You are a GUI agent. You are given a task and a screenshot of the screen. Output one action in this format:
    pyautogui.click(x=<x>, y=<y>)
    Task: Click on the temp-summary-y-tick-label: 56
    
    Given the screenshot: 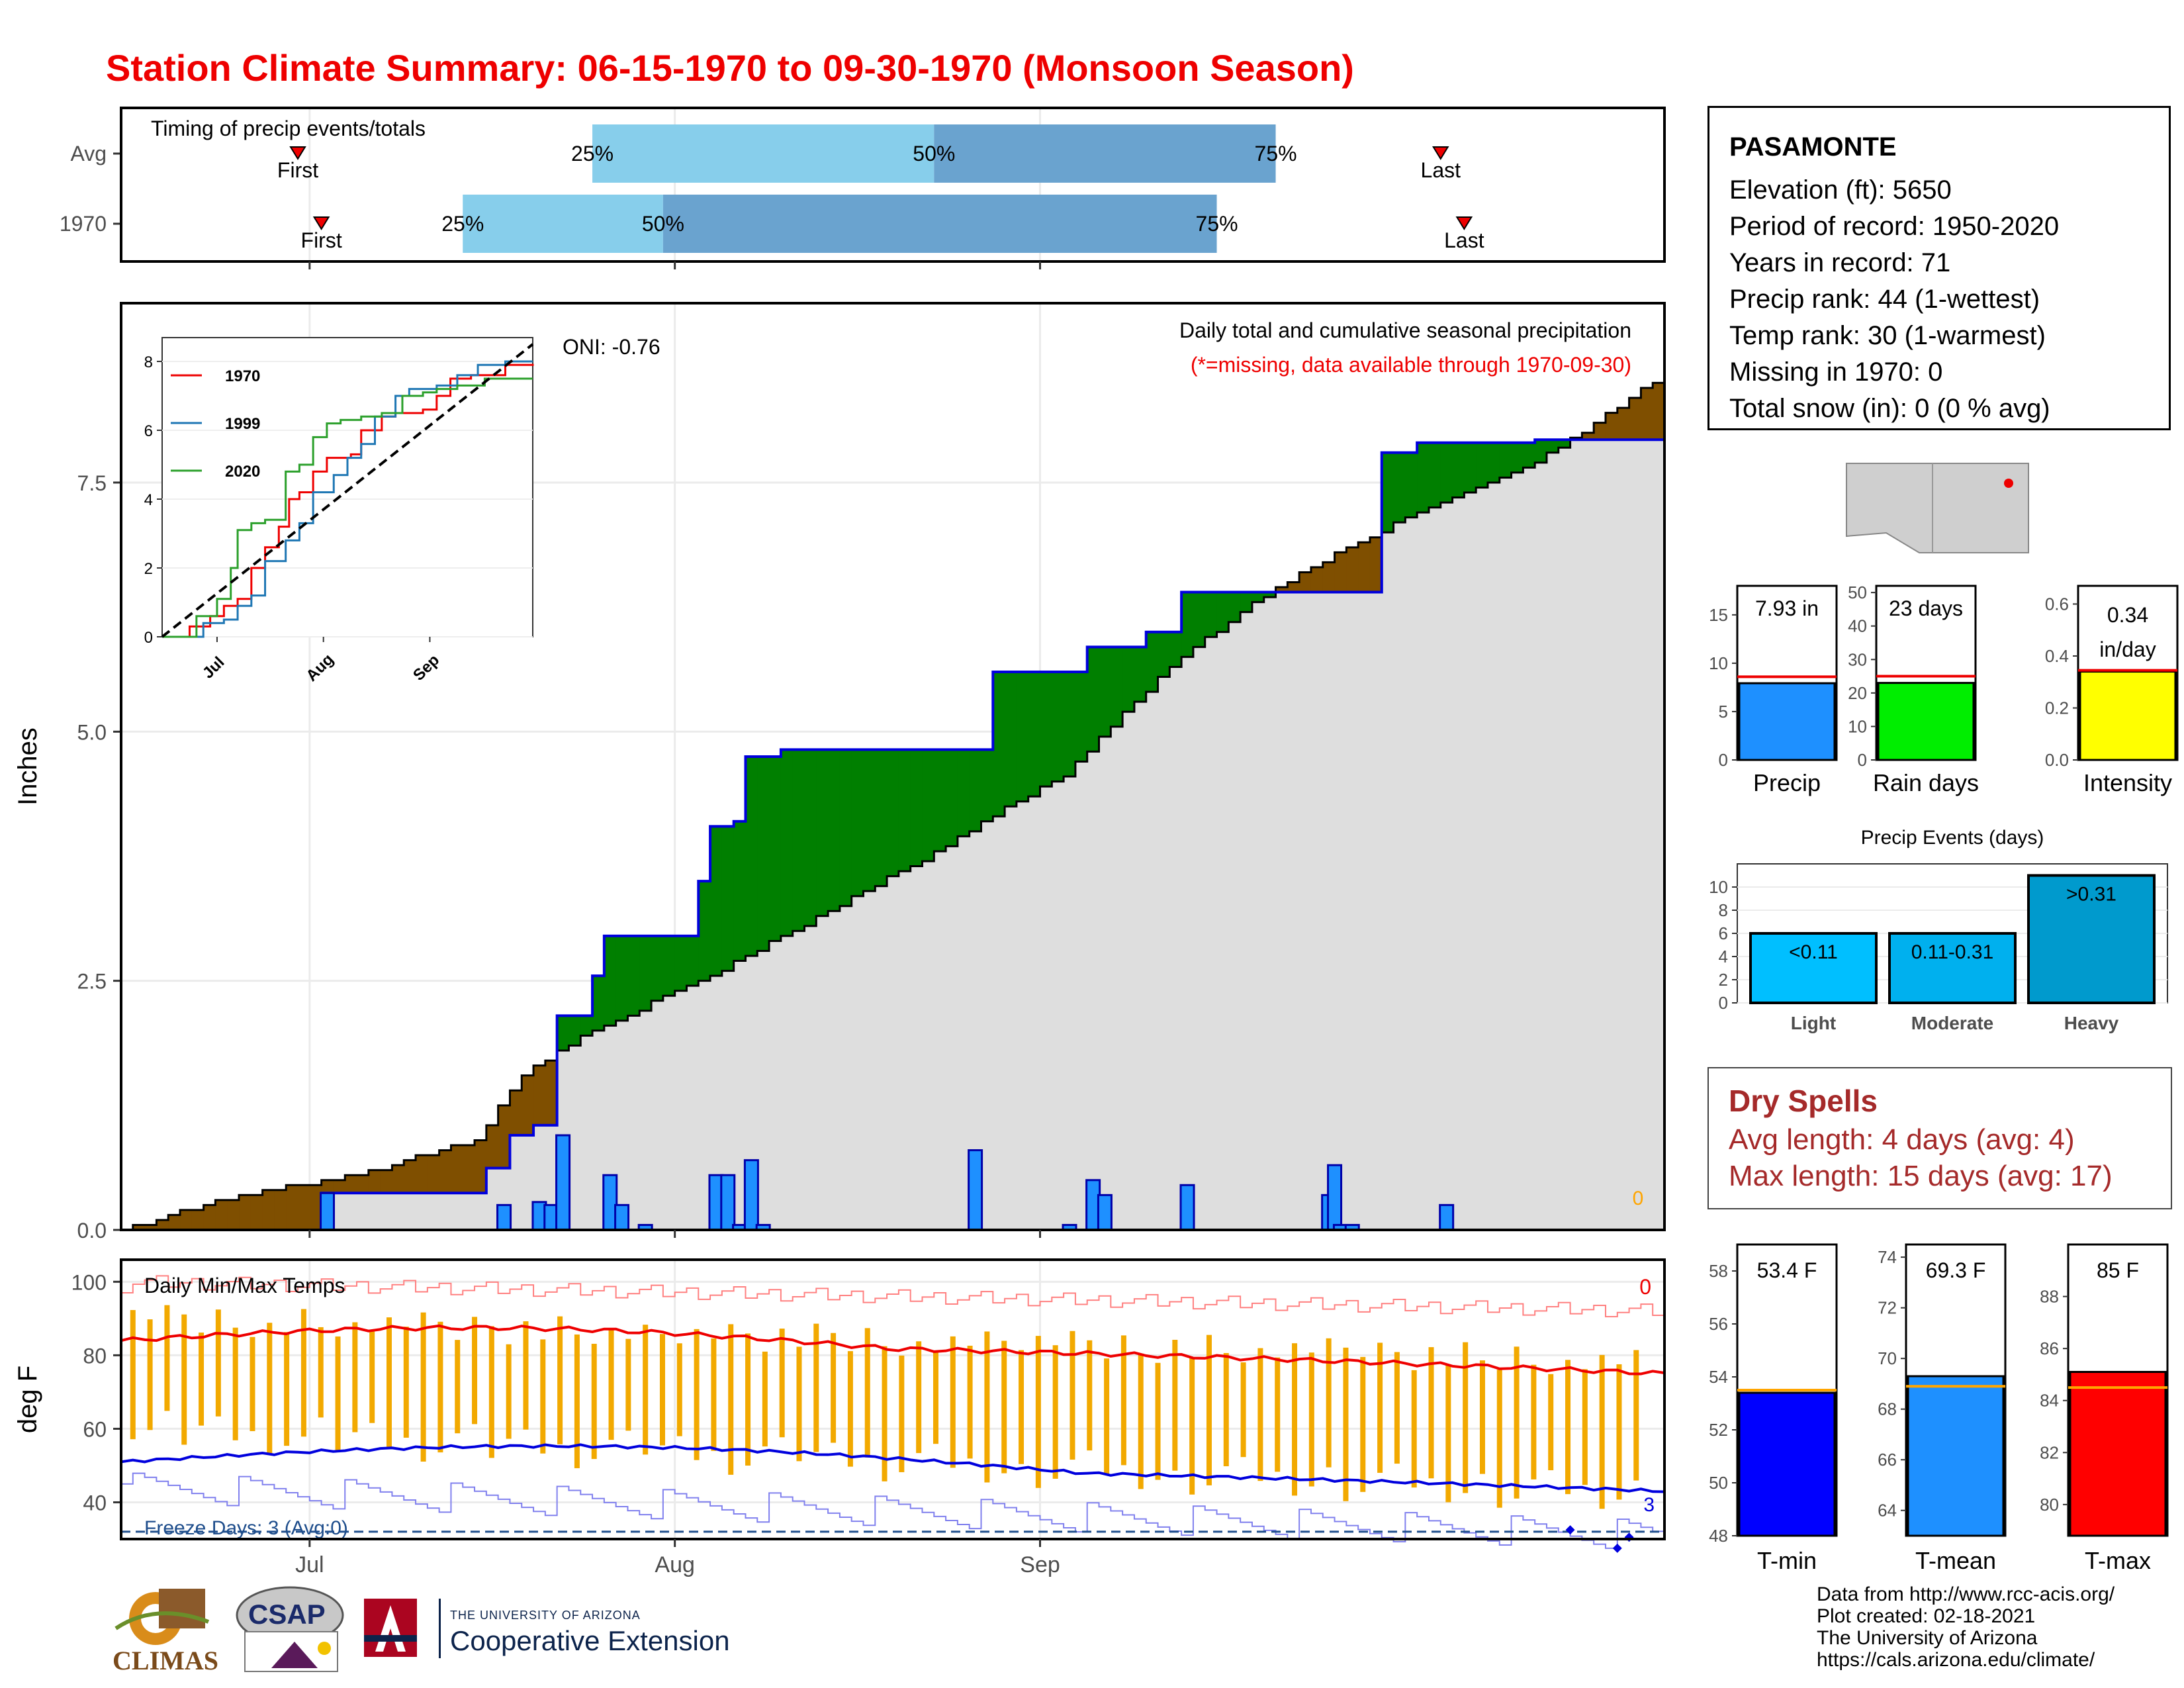 What is the action you would take?
    pyautogui.click(x=1718, y=1324)
    